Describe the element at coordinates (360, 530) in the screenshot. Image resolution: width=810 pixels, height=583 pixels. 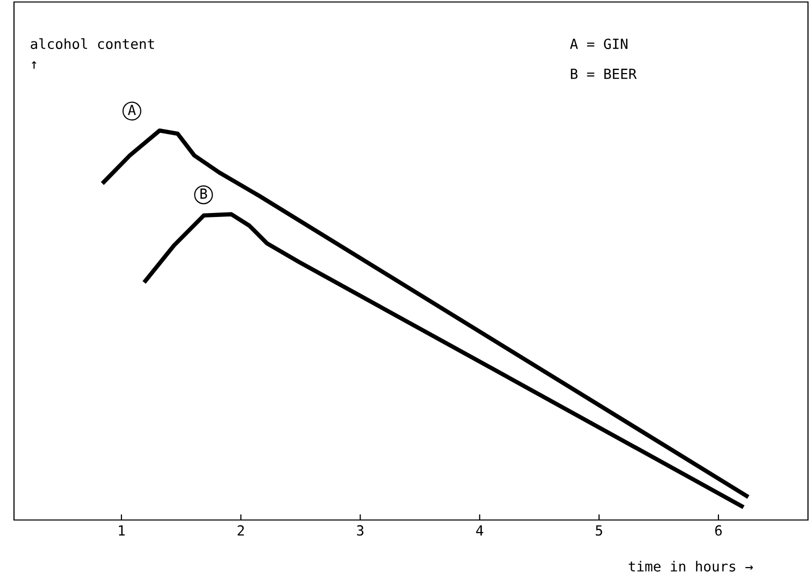
I see `x-tick-label: 3` at that location.